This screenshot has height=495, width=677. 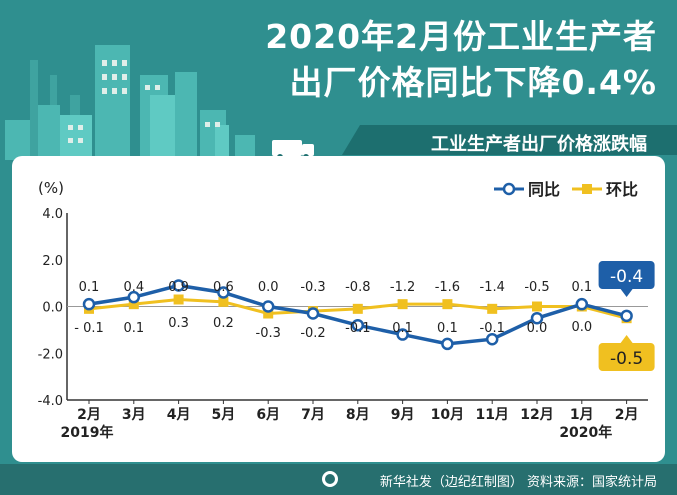 What do you see at coordinates (52, 214) in the screenshot?
I see `y-tick-label: 4.0` at bounding box center [52, 214].